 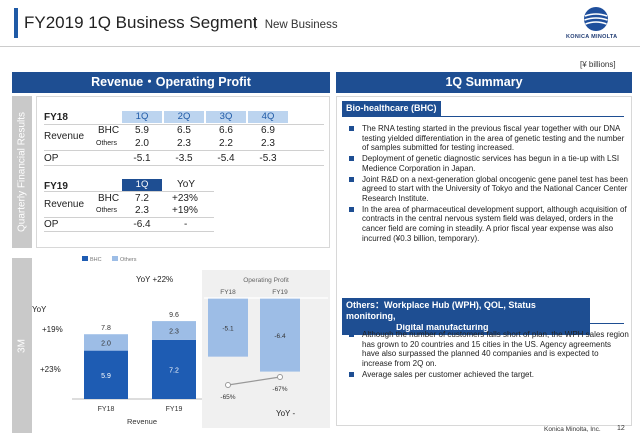 I want to click on fy19-others-label: Others, so click(x=107, y=210).